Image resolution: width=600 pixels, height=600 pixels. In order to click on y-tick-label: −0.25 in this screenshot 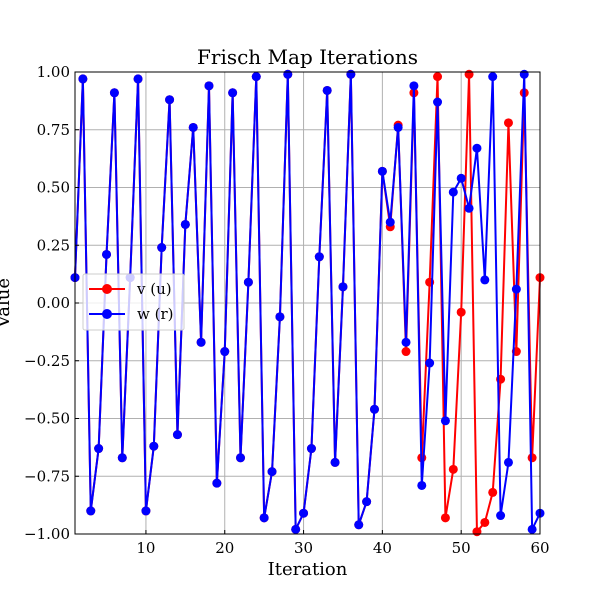, I will do `click(47, 361)`.